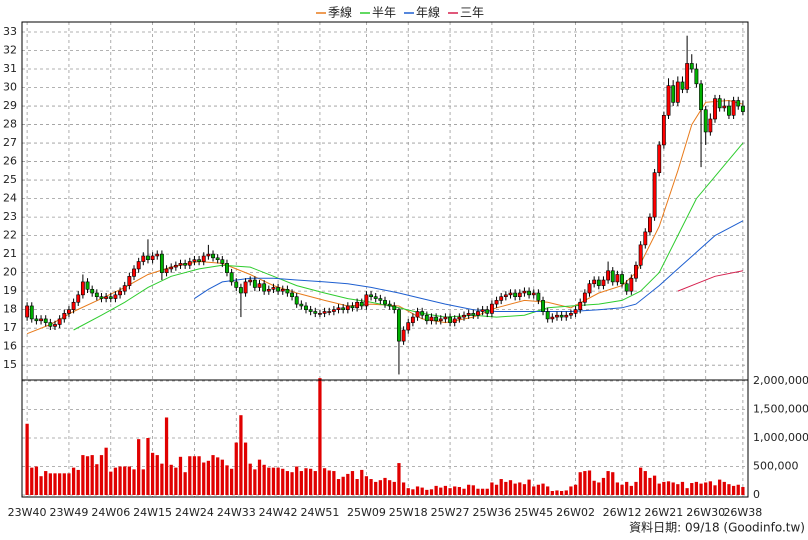 This screenshot has height=540, width=808. I want to click on legend-label: 季線, so click(340, 12).